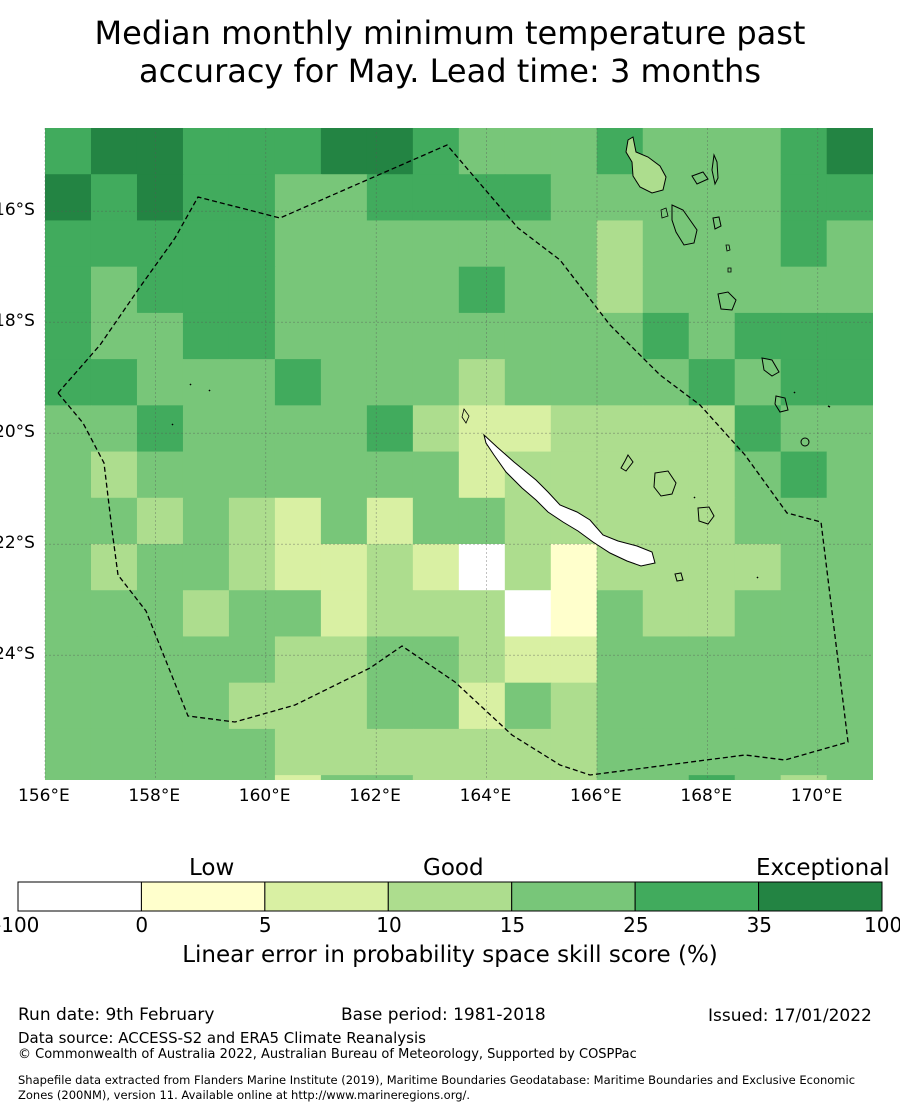  What do you see at coordinates (646, 165) in the screenshot?
I see `espiritu-santo` at bounding box center [646, 165].